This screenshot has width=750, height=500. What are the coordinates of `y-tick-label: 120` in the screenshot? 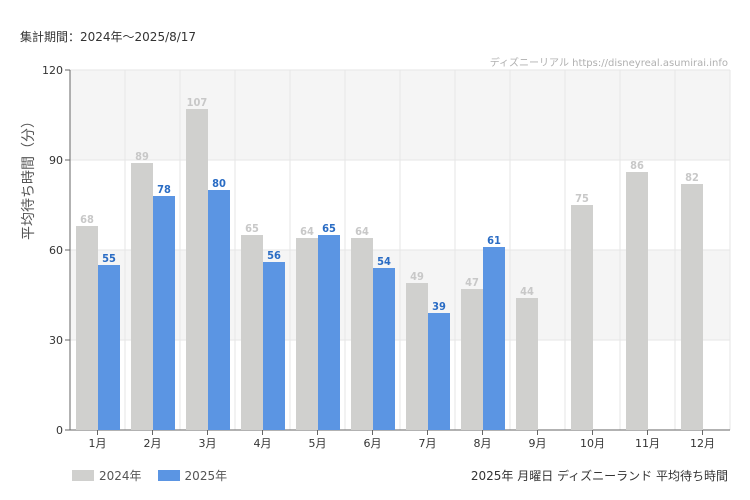 It's located at (52, 70).